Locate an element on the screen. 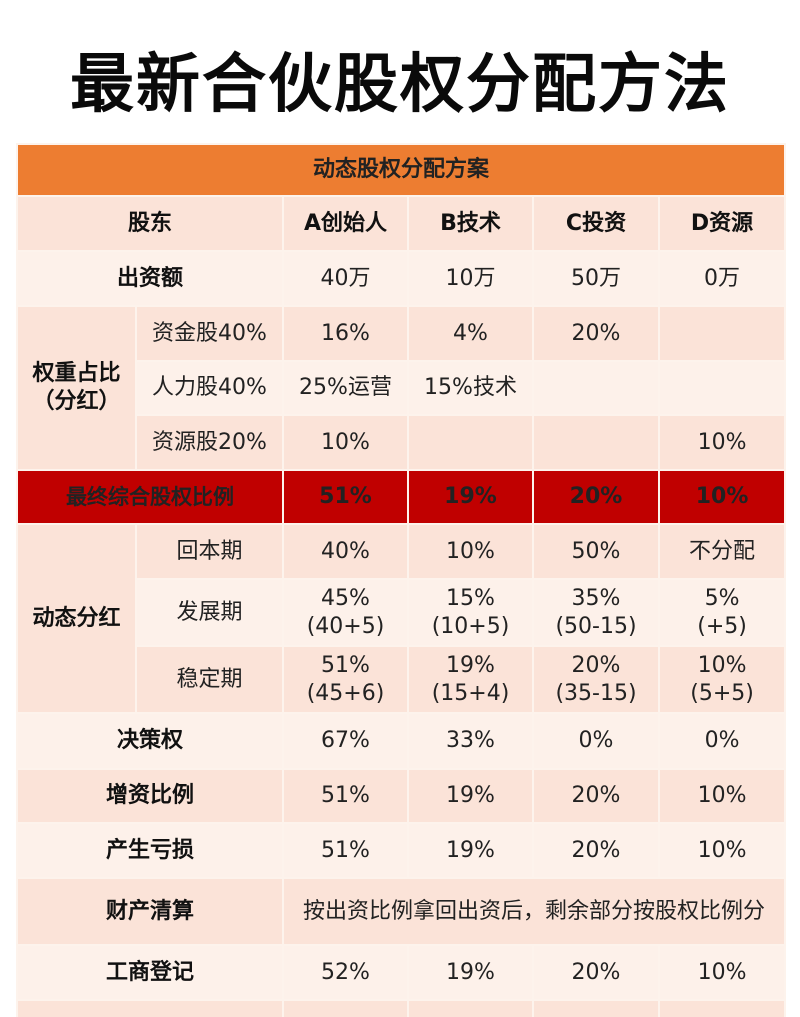 The height and width of the screenshot is (1017, 800). weights-group-label: 权重占比 （分红） is located at coordinates (76, 388).